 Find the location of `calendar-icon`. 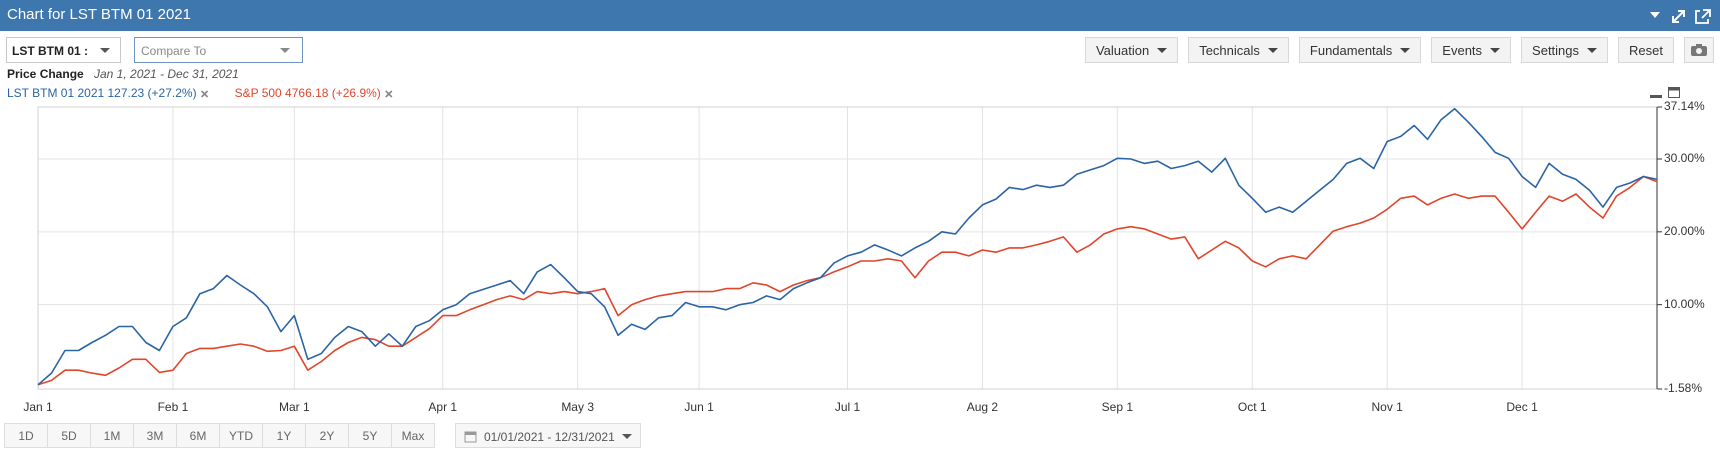

calendar-icon is located at coordinates (470, 437).